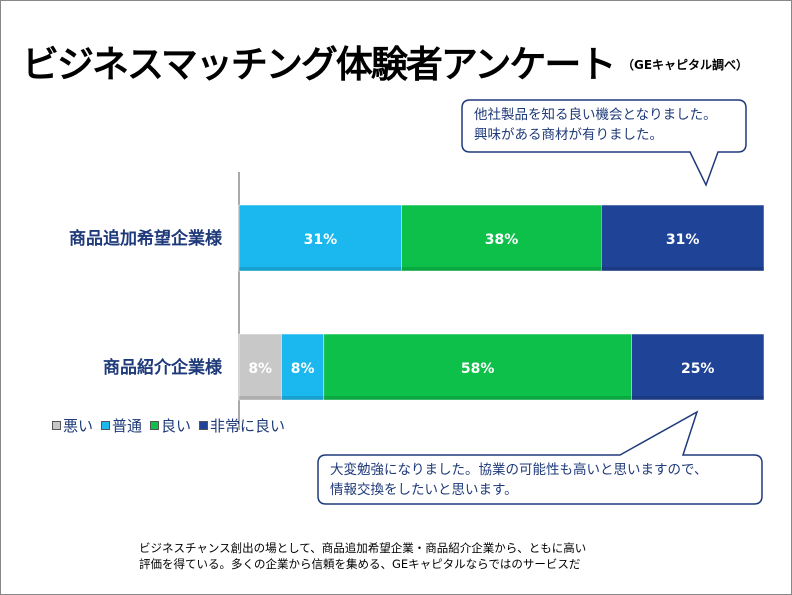 This screenshot has height=595, width=792. I want to click on summary-line: ビジネスチャンス創出の場として、商品追加希望企業・商品紹介企業から、ともに高い, so click(363, 548).